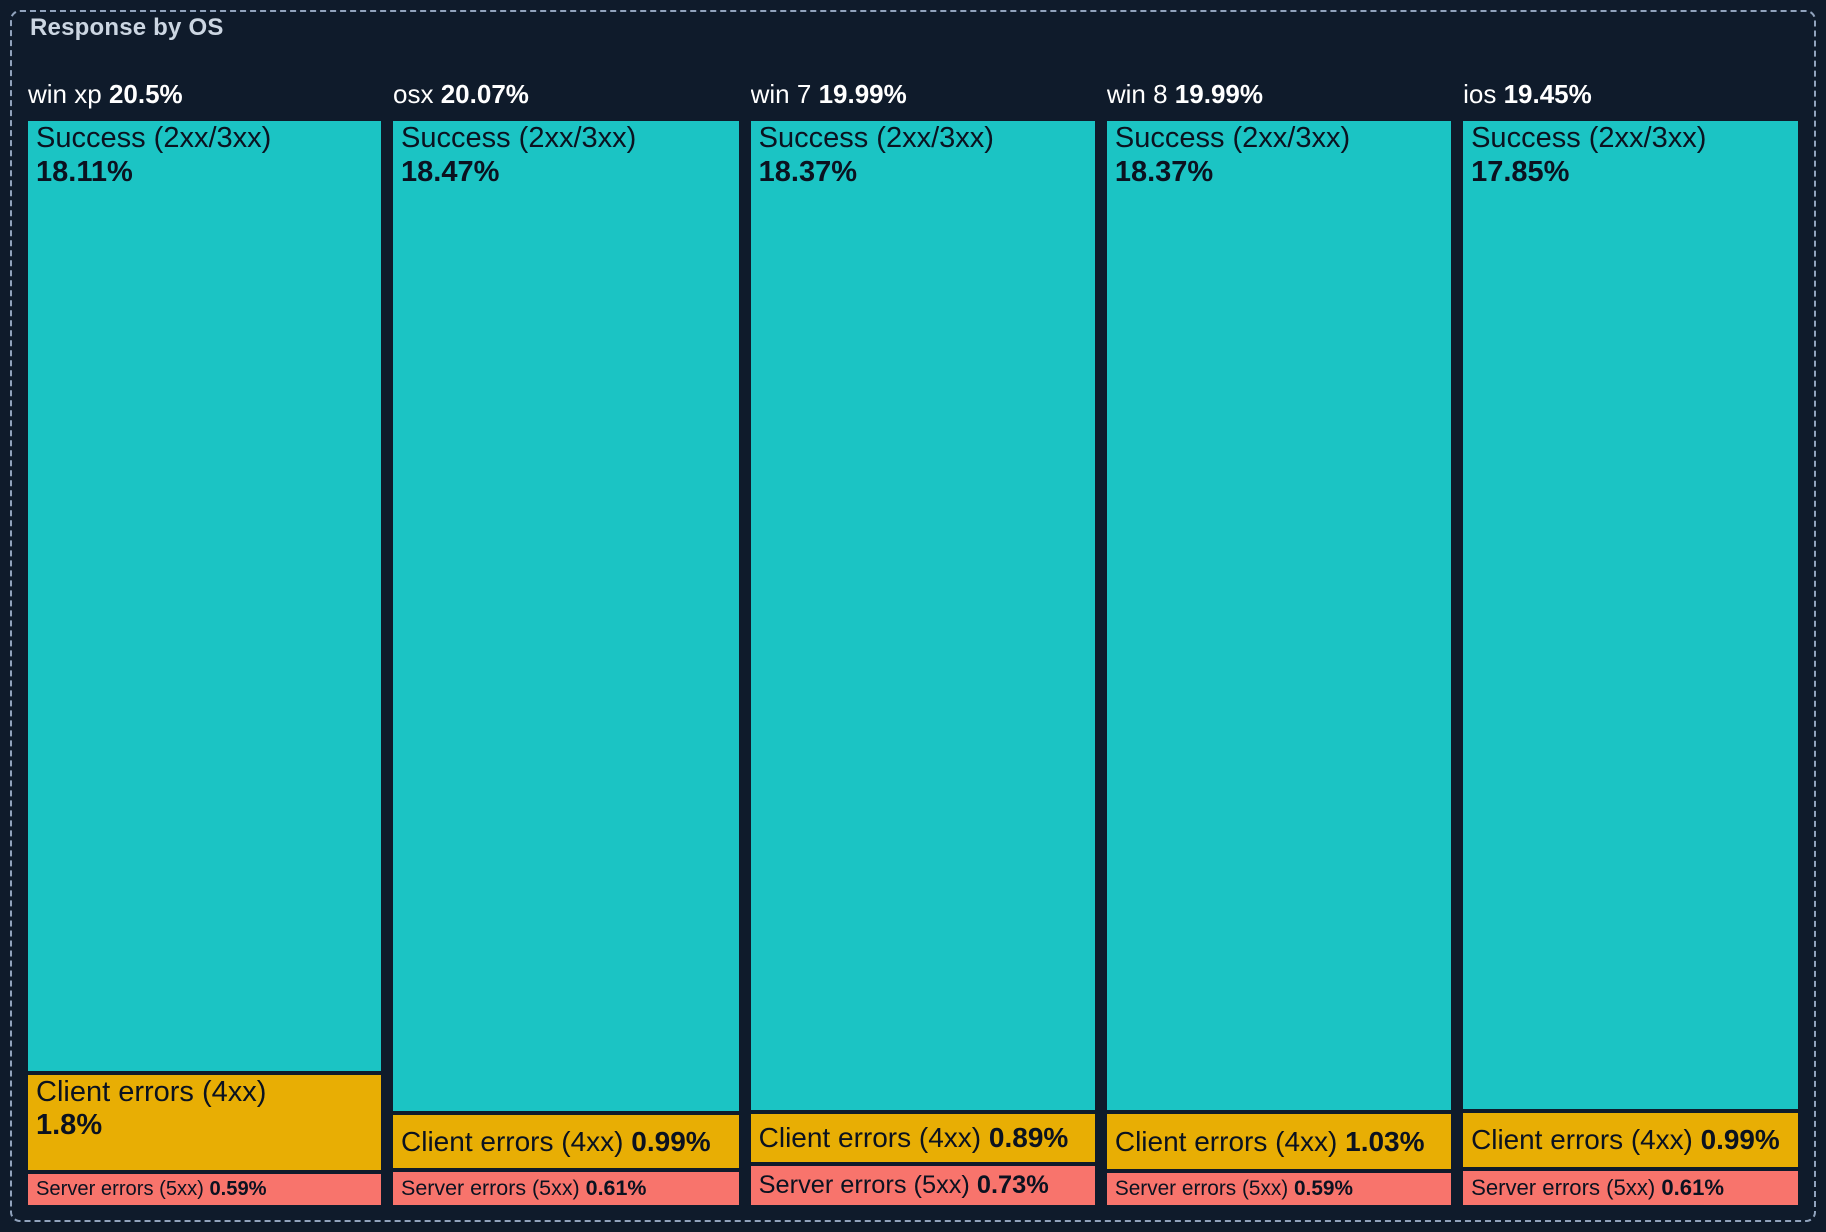 The height and width of the screenshot is (1232, 1826). I want to click on treemap-segment-server_errors: Server errors (5xx) 0.73%, so click(922, 1185).